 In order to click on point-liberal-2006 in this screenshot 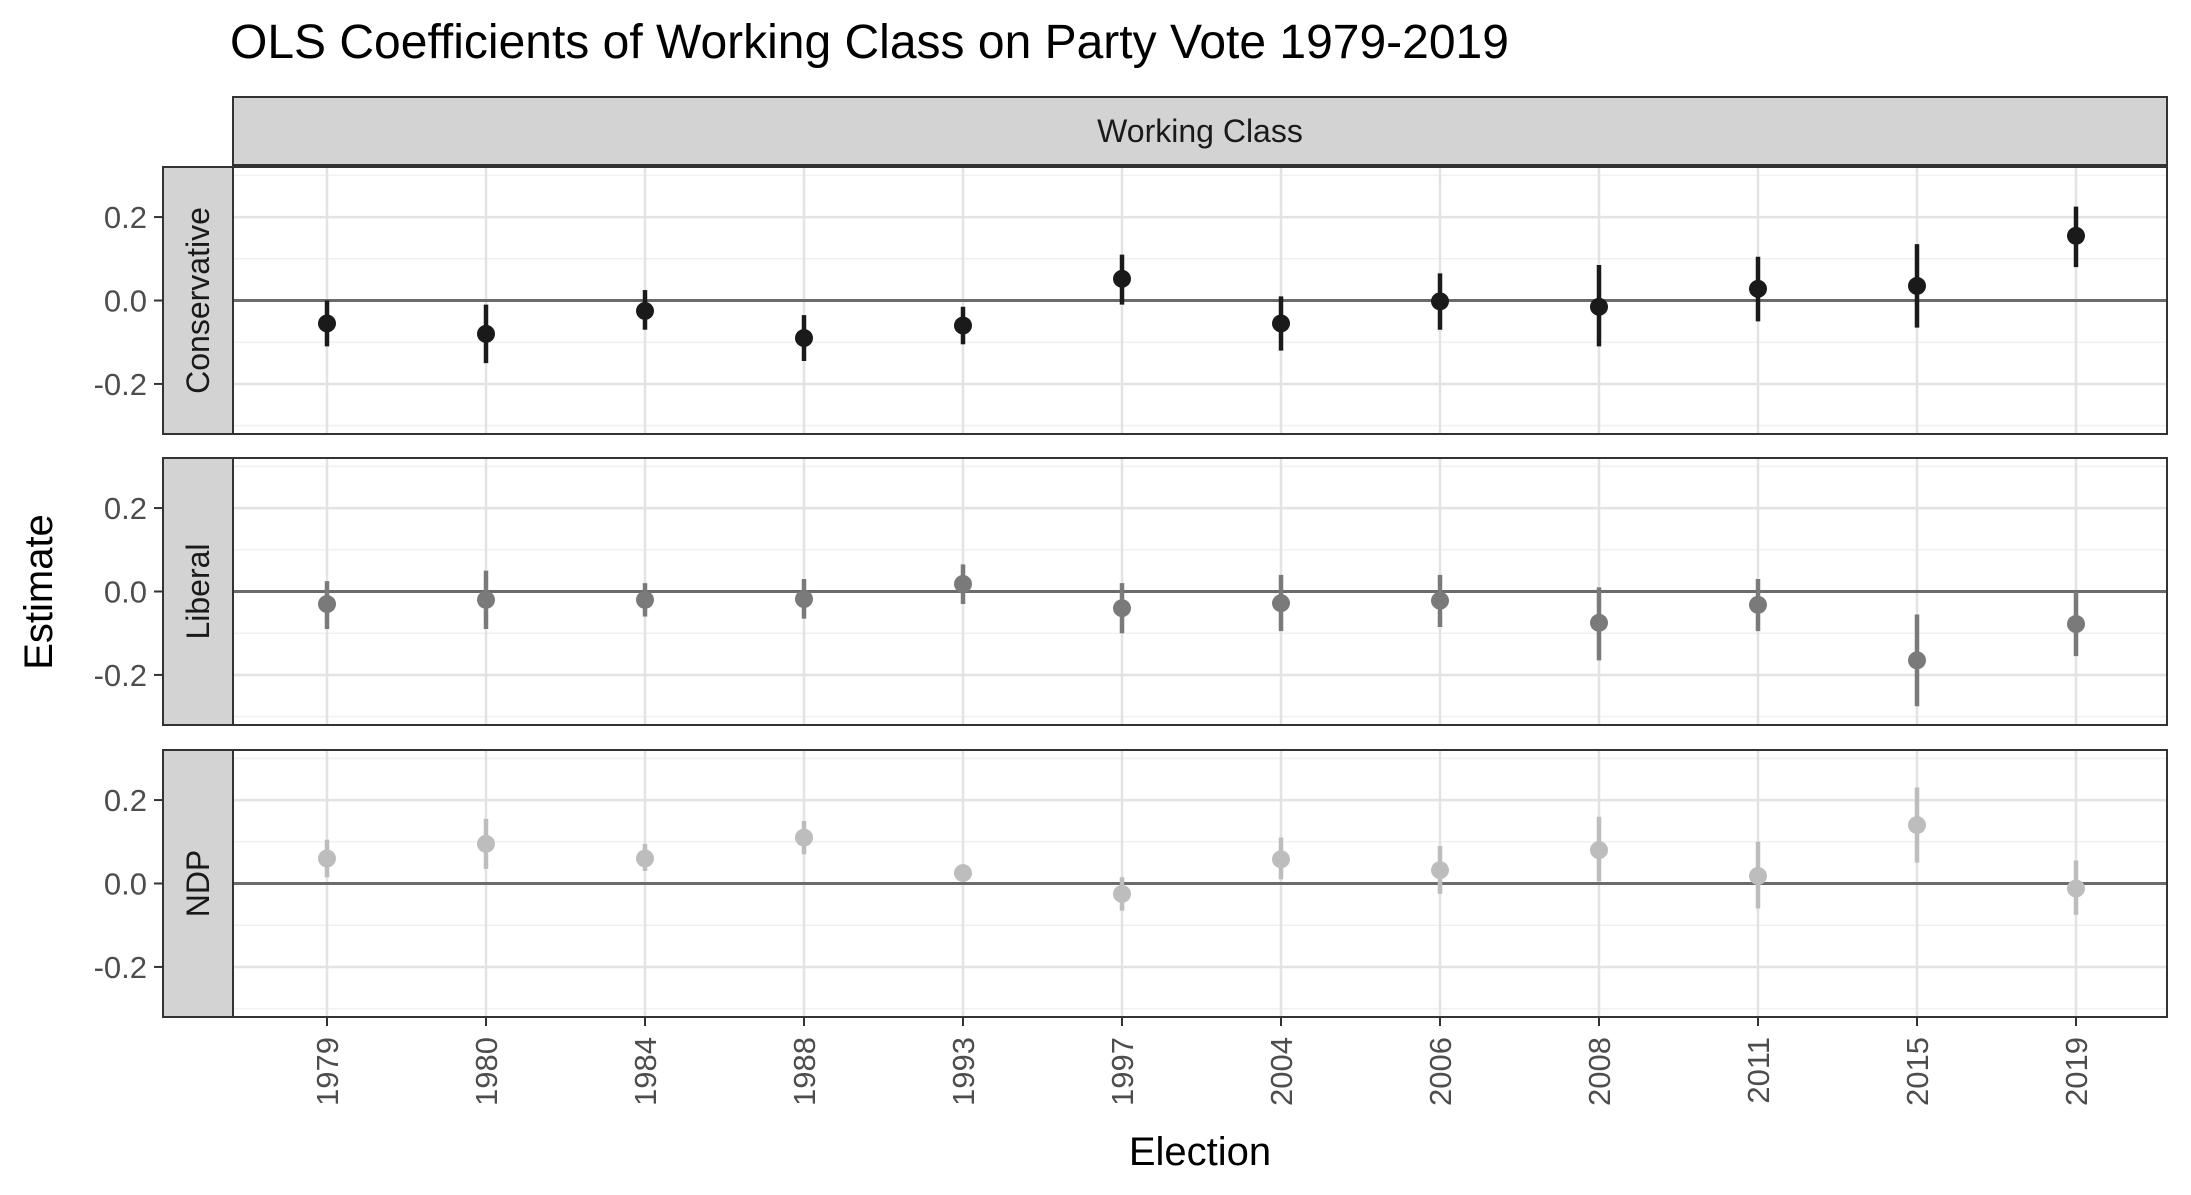, I will do `click(1440, 600)`.